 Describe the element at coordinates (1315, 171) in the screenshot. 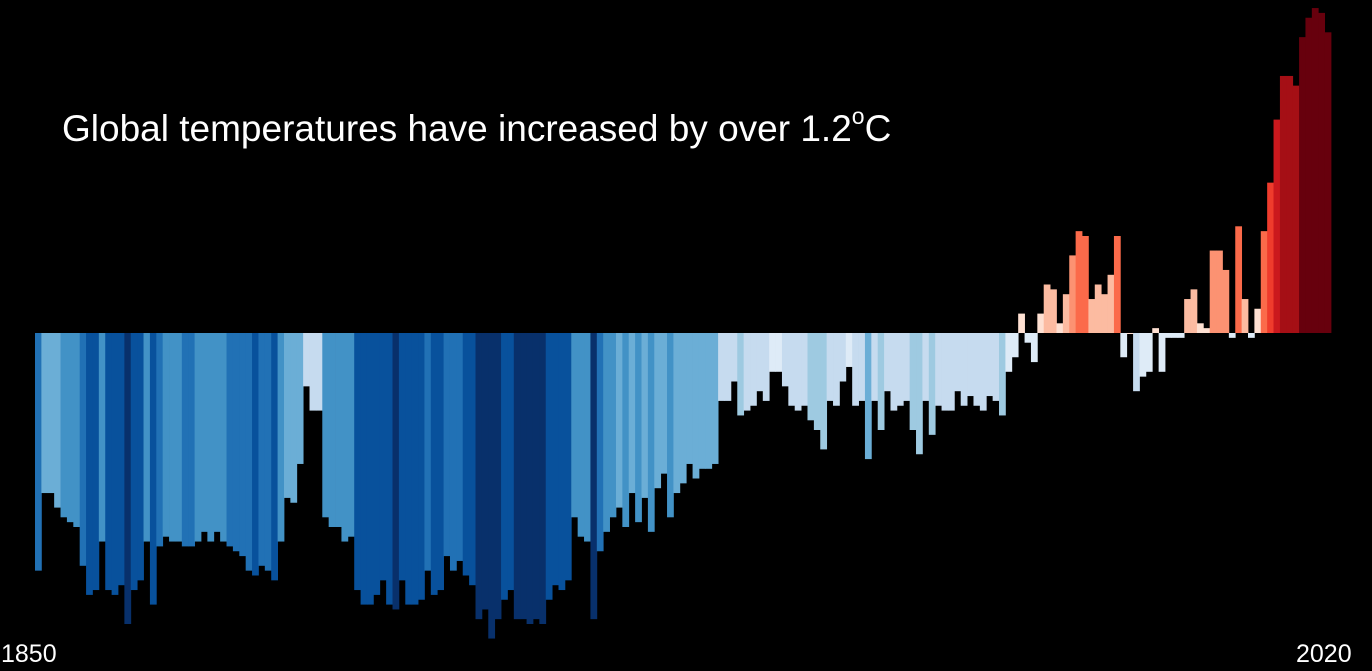

I see `bar-2050` at that location.